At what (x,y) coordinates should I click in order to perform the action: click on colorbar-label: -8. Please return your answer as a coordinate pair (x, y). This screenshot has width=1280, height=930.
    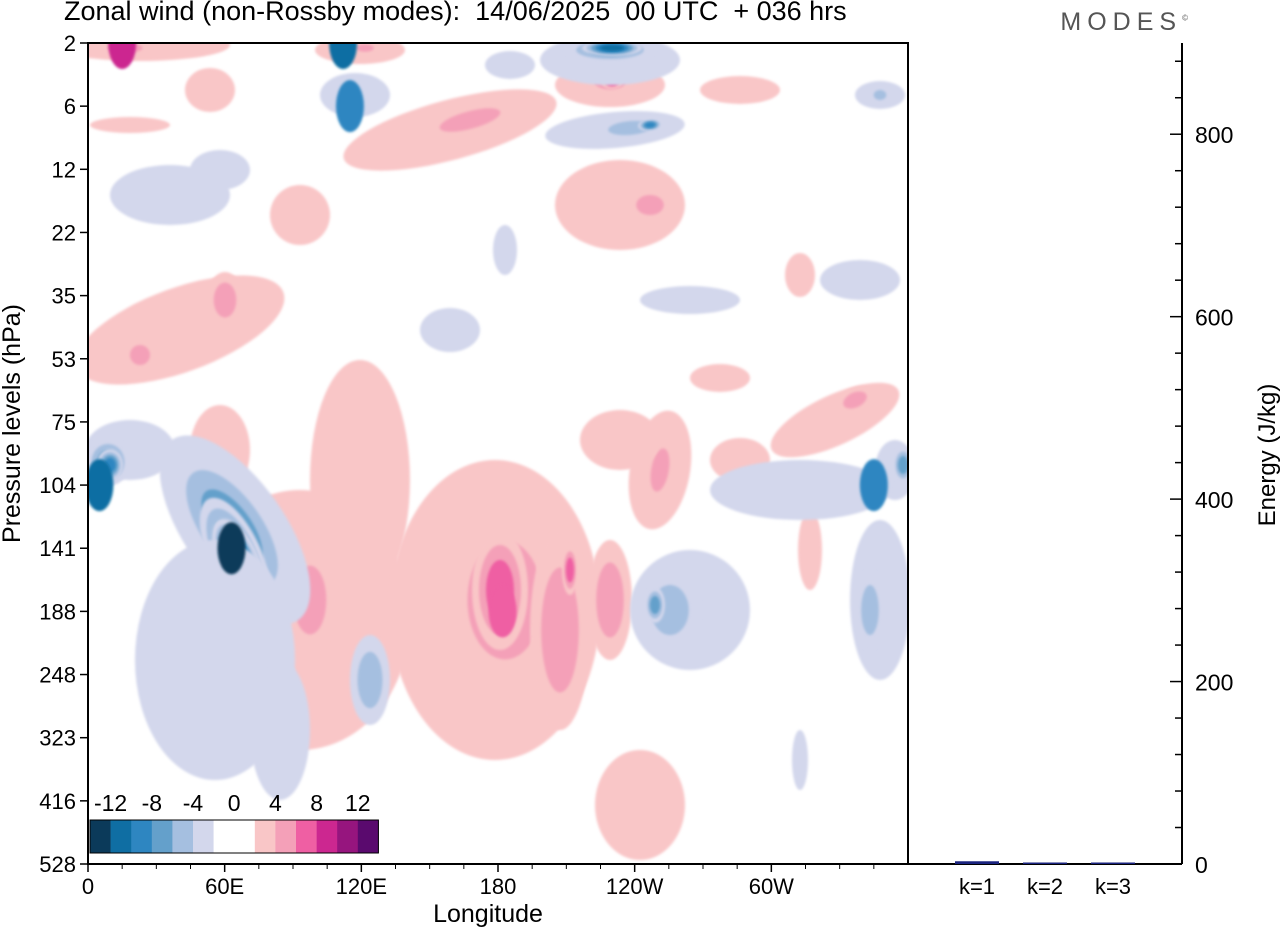
    Looking at the image, I should click on (152, 803).